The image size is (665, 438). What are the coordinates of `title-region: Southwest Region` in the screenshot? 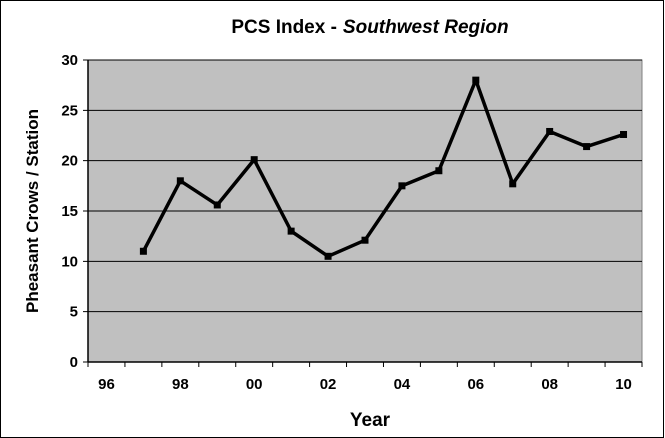 It's located at (426, 27).